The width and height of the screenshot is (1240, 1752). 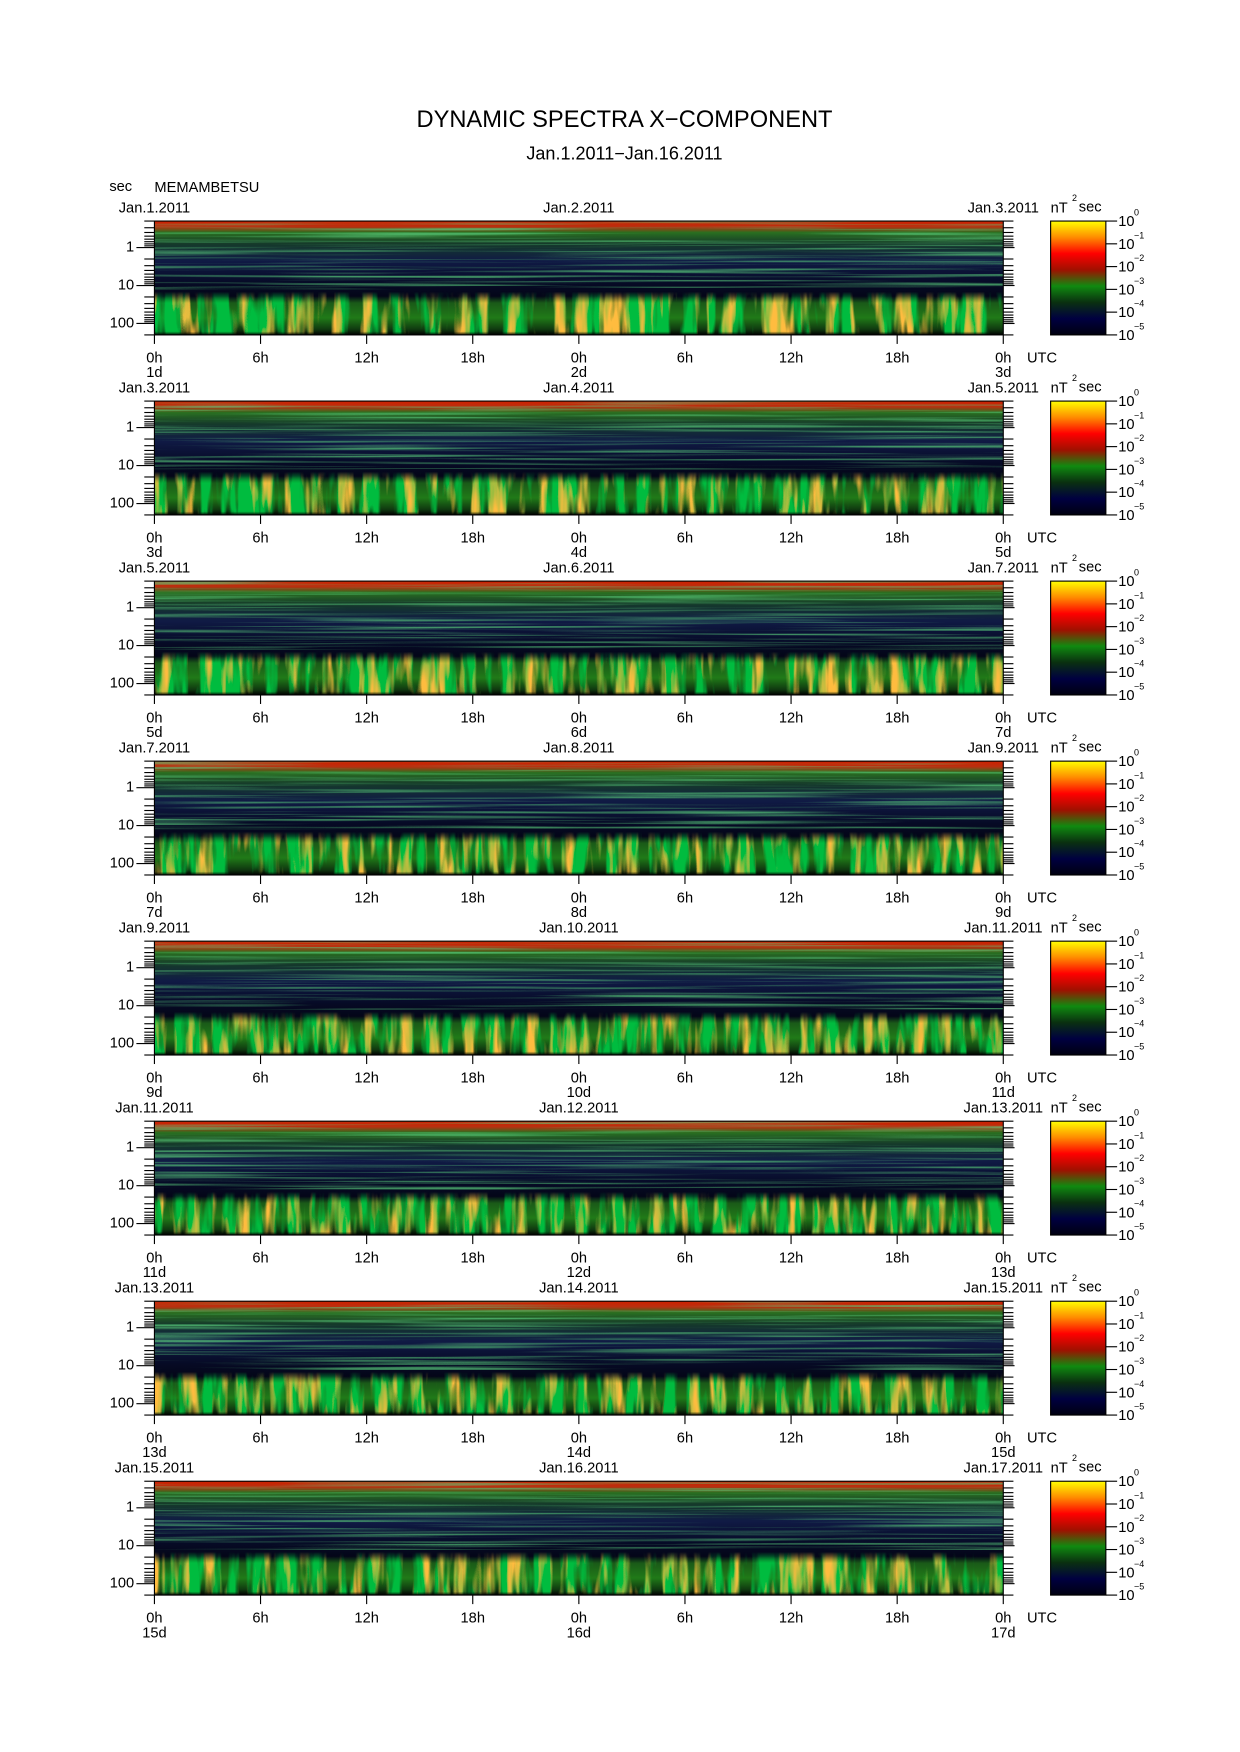 What do you see at coordinates (155, 1469) in the screenshot?
I see `date-label: Jan.15.2011` at bounding box center [155, 1469].